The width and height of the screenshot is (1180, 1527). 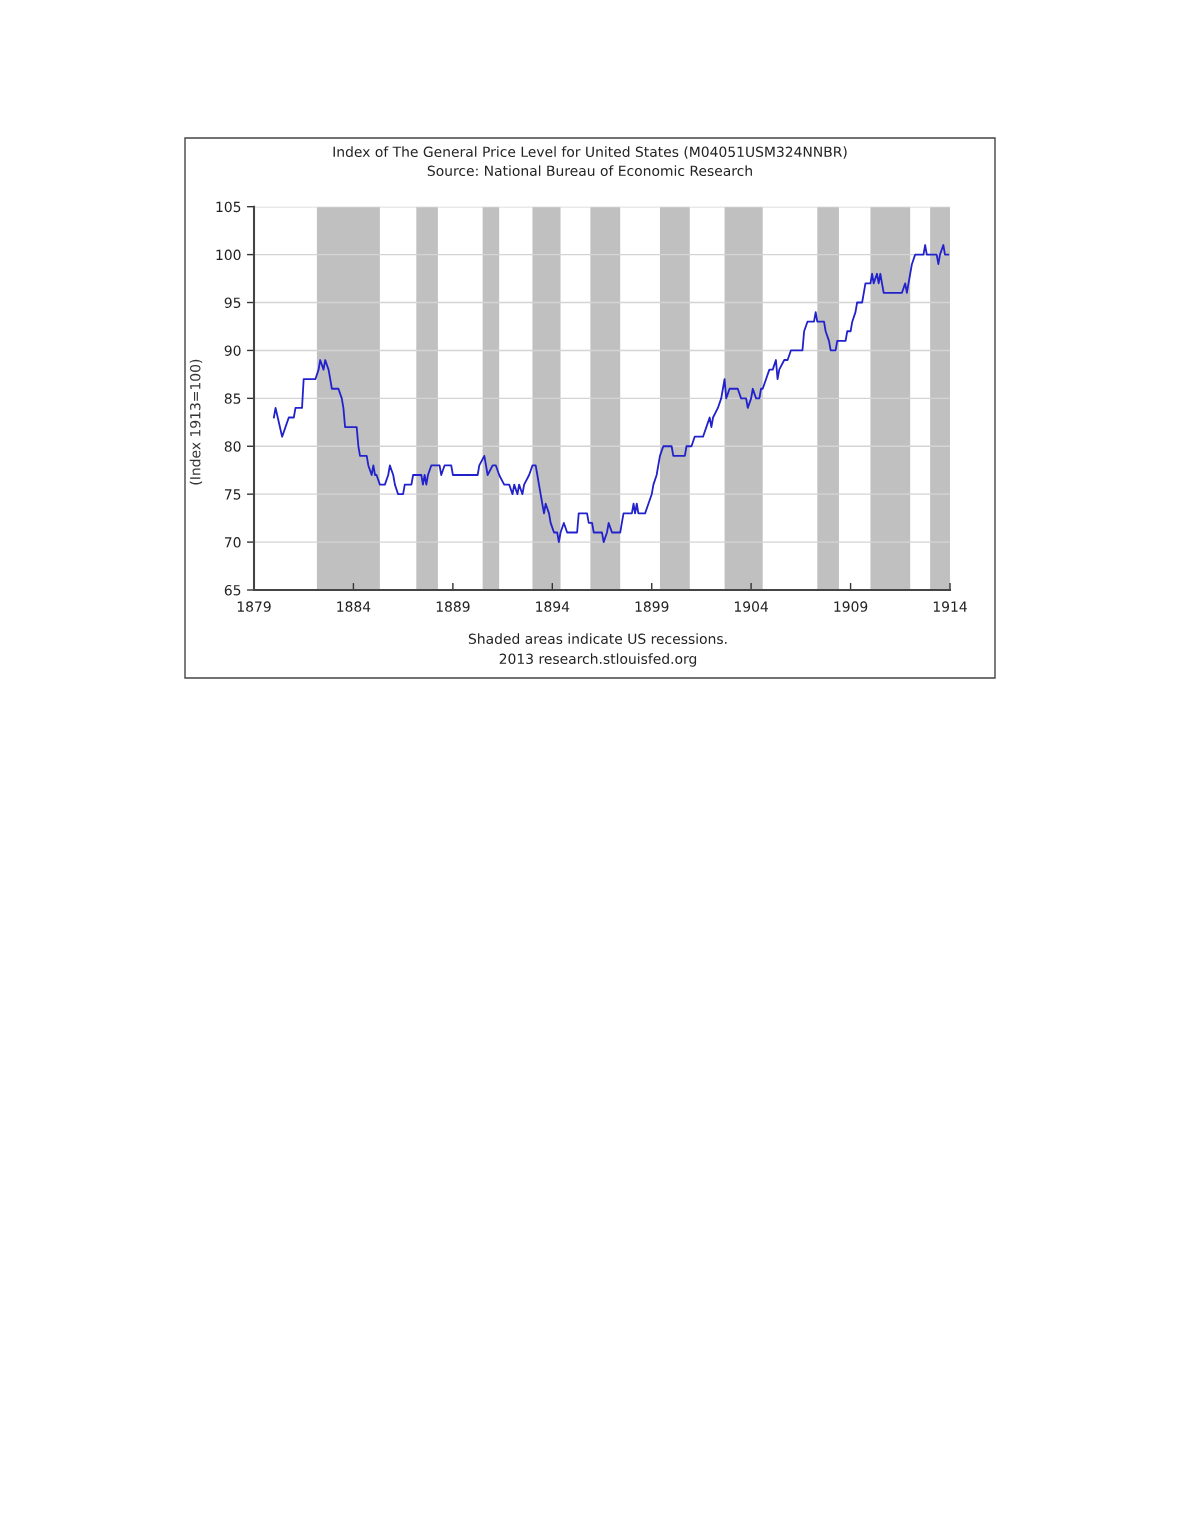 What do you see at coordinates (228, 255) in the screenshot?
I see `y-tick-label: 100` at bounding box center [228, 255].